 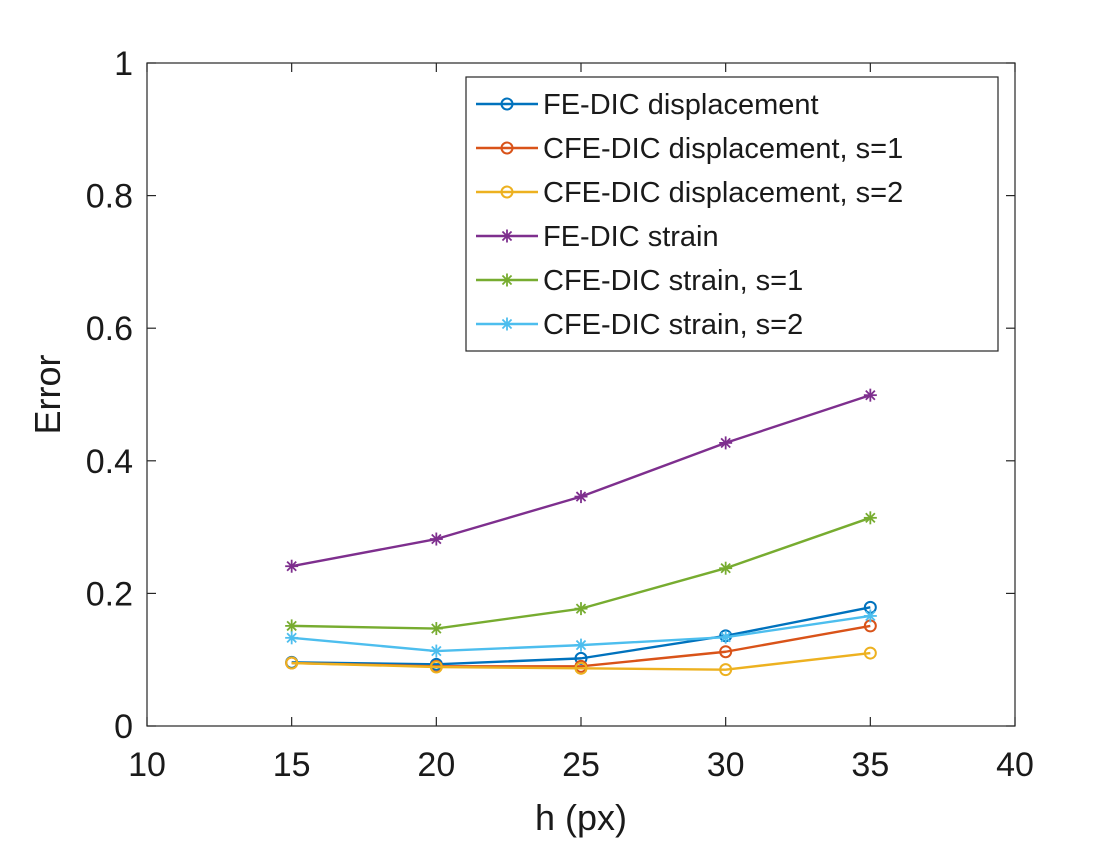 I want to click on legend-entry: CFE-DIC strain, s=2, so click(x=639, y=325).